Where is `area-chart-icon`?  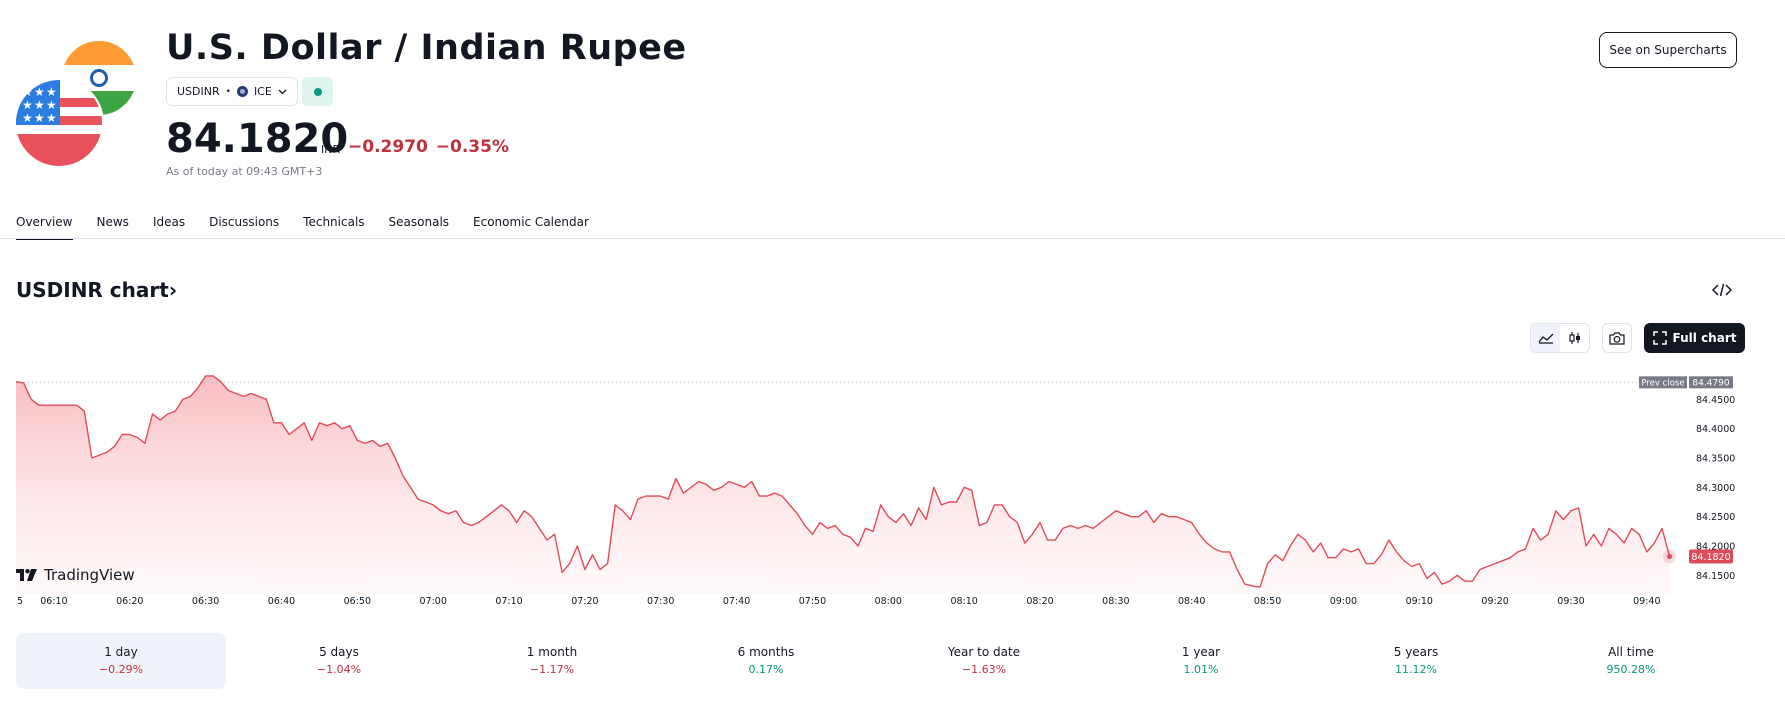 area-chart-icon is located at coordinates (1545, 338).